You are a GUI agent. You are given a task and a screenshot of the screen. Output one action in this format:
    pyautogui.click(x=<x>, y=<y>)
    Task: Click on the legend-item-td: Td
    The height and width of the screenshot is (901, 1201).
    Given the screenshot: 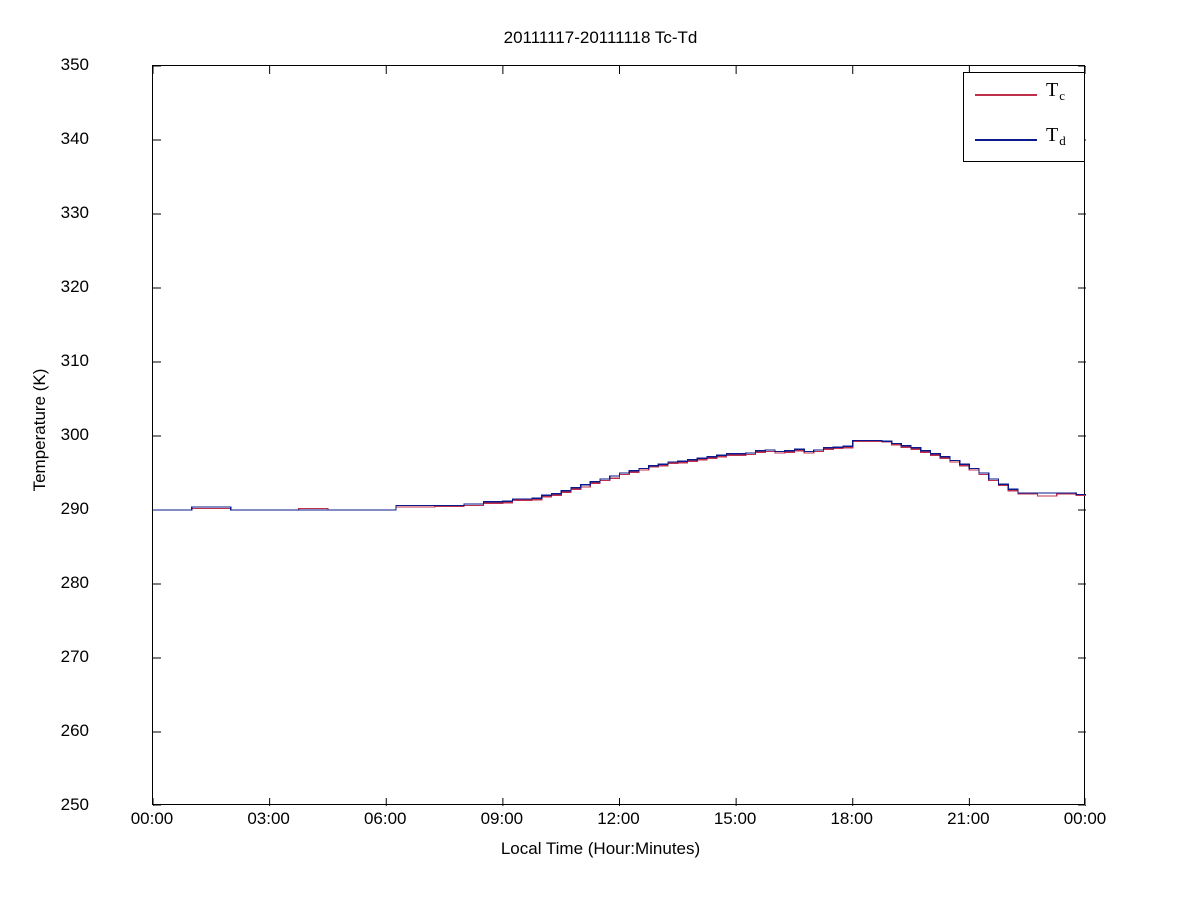 What is the action you would take?
    pyautogui.click(x=1025, y=140)
    